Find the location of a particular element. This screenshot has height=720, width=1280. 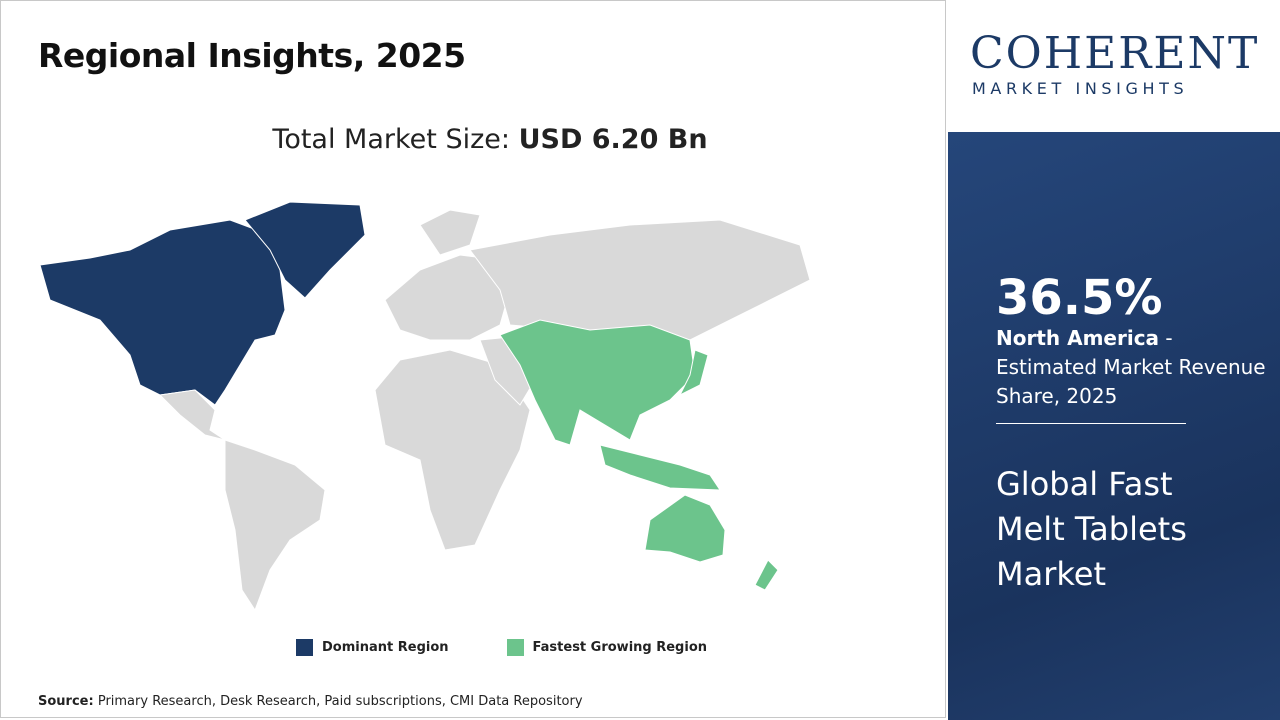

highlight-value: 36.5% is located at coordinates (1079, 298).